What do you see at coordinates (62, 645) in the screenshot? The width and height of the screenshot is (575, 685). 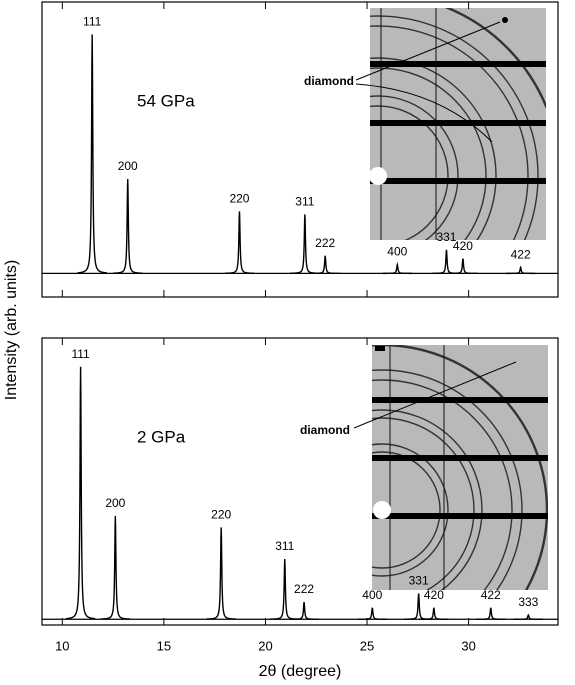 I see `x-tick-label: 10` at bounding box center [62, 645].